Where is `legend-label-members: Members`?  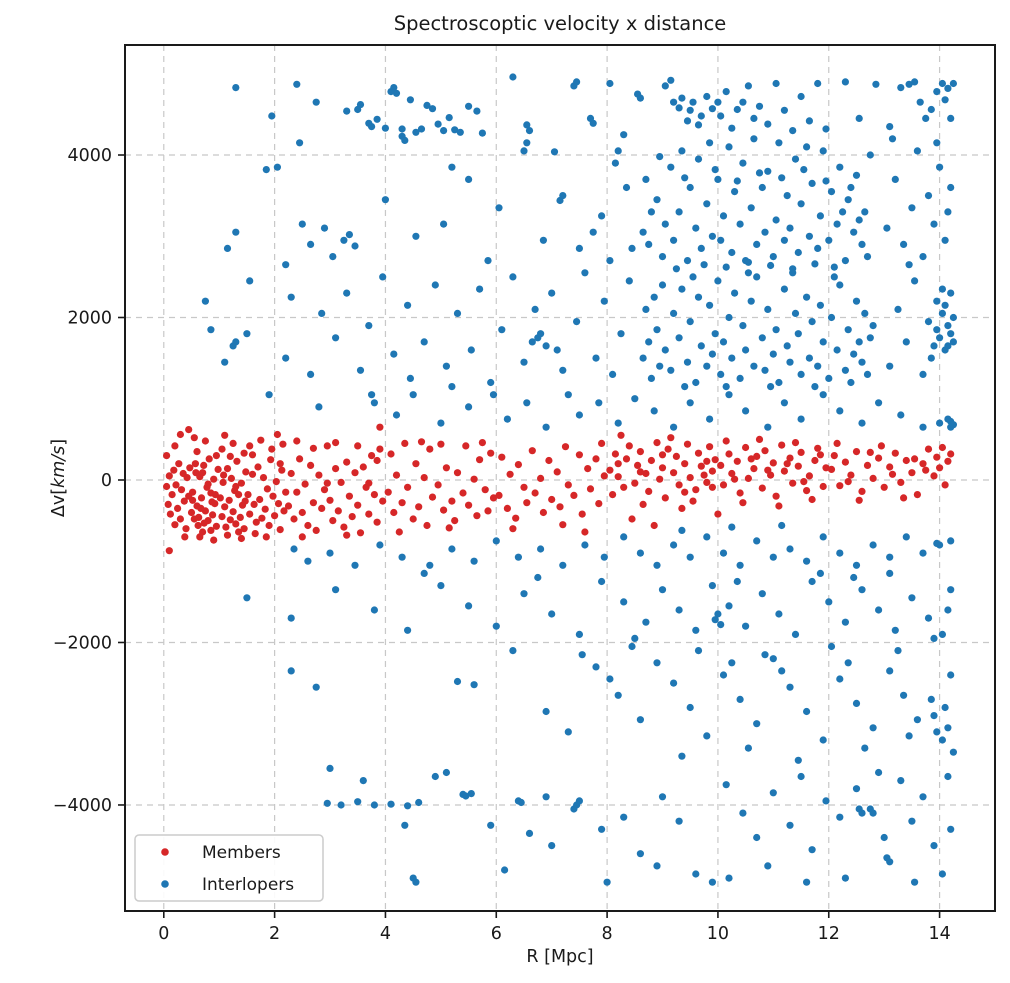
legend-label-members: Members is located at coordinates (241, 853).